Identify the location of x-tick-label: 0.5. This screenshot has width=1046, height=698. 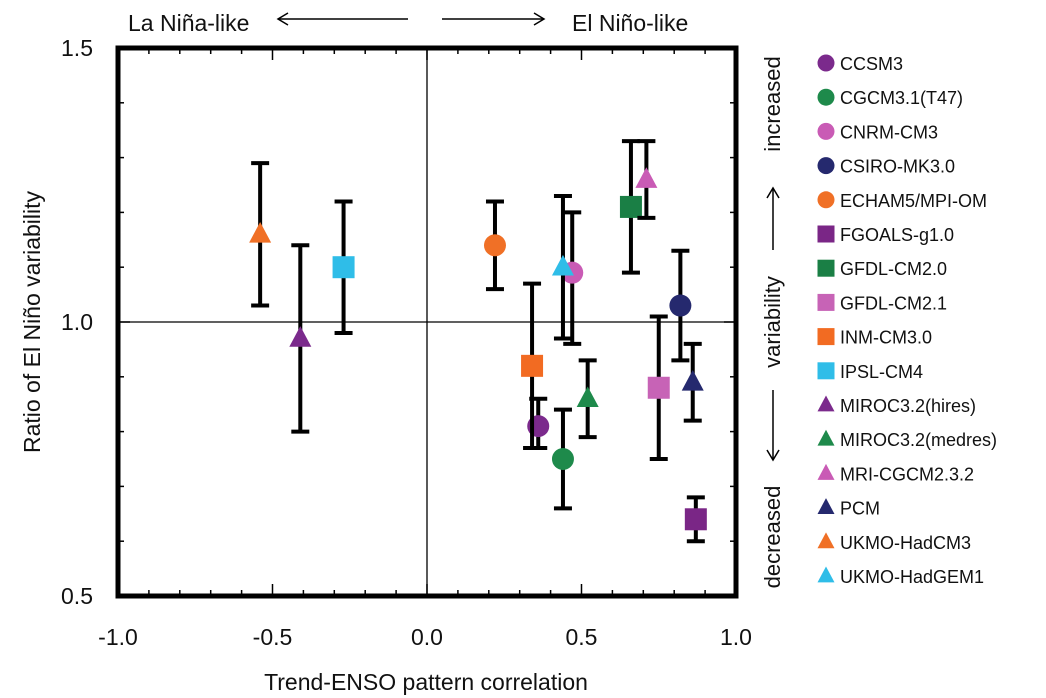
(582, 637).